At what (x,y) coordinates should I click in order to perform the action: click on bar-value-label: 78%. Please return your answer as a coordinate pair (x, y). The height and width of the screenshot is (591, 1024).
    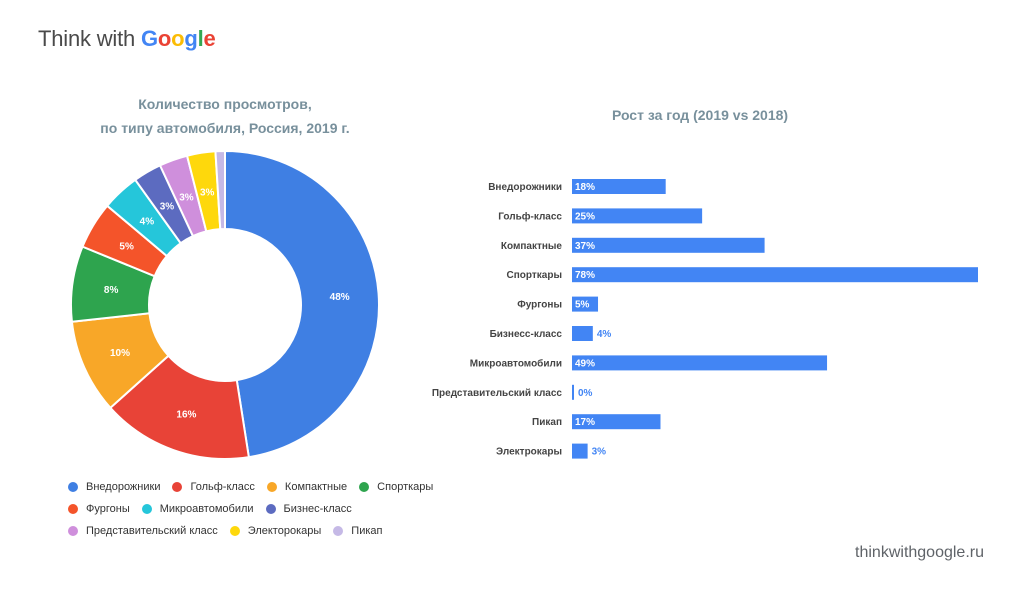
    Looking at the image, I should click on (585, 275).